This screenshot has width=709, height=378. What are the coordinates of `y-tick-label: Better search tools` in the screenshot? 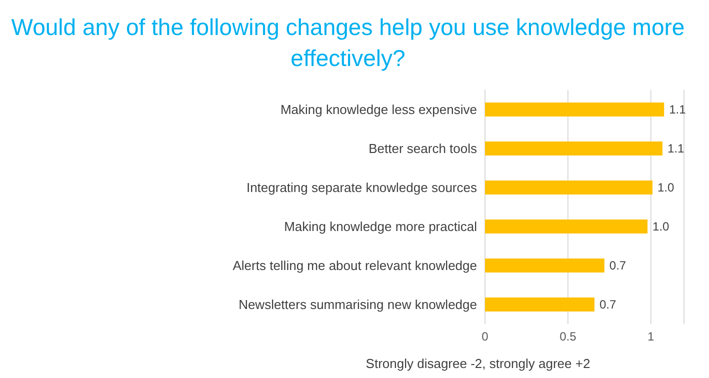 It's located at (423, 148).